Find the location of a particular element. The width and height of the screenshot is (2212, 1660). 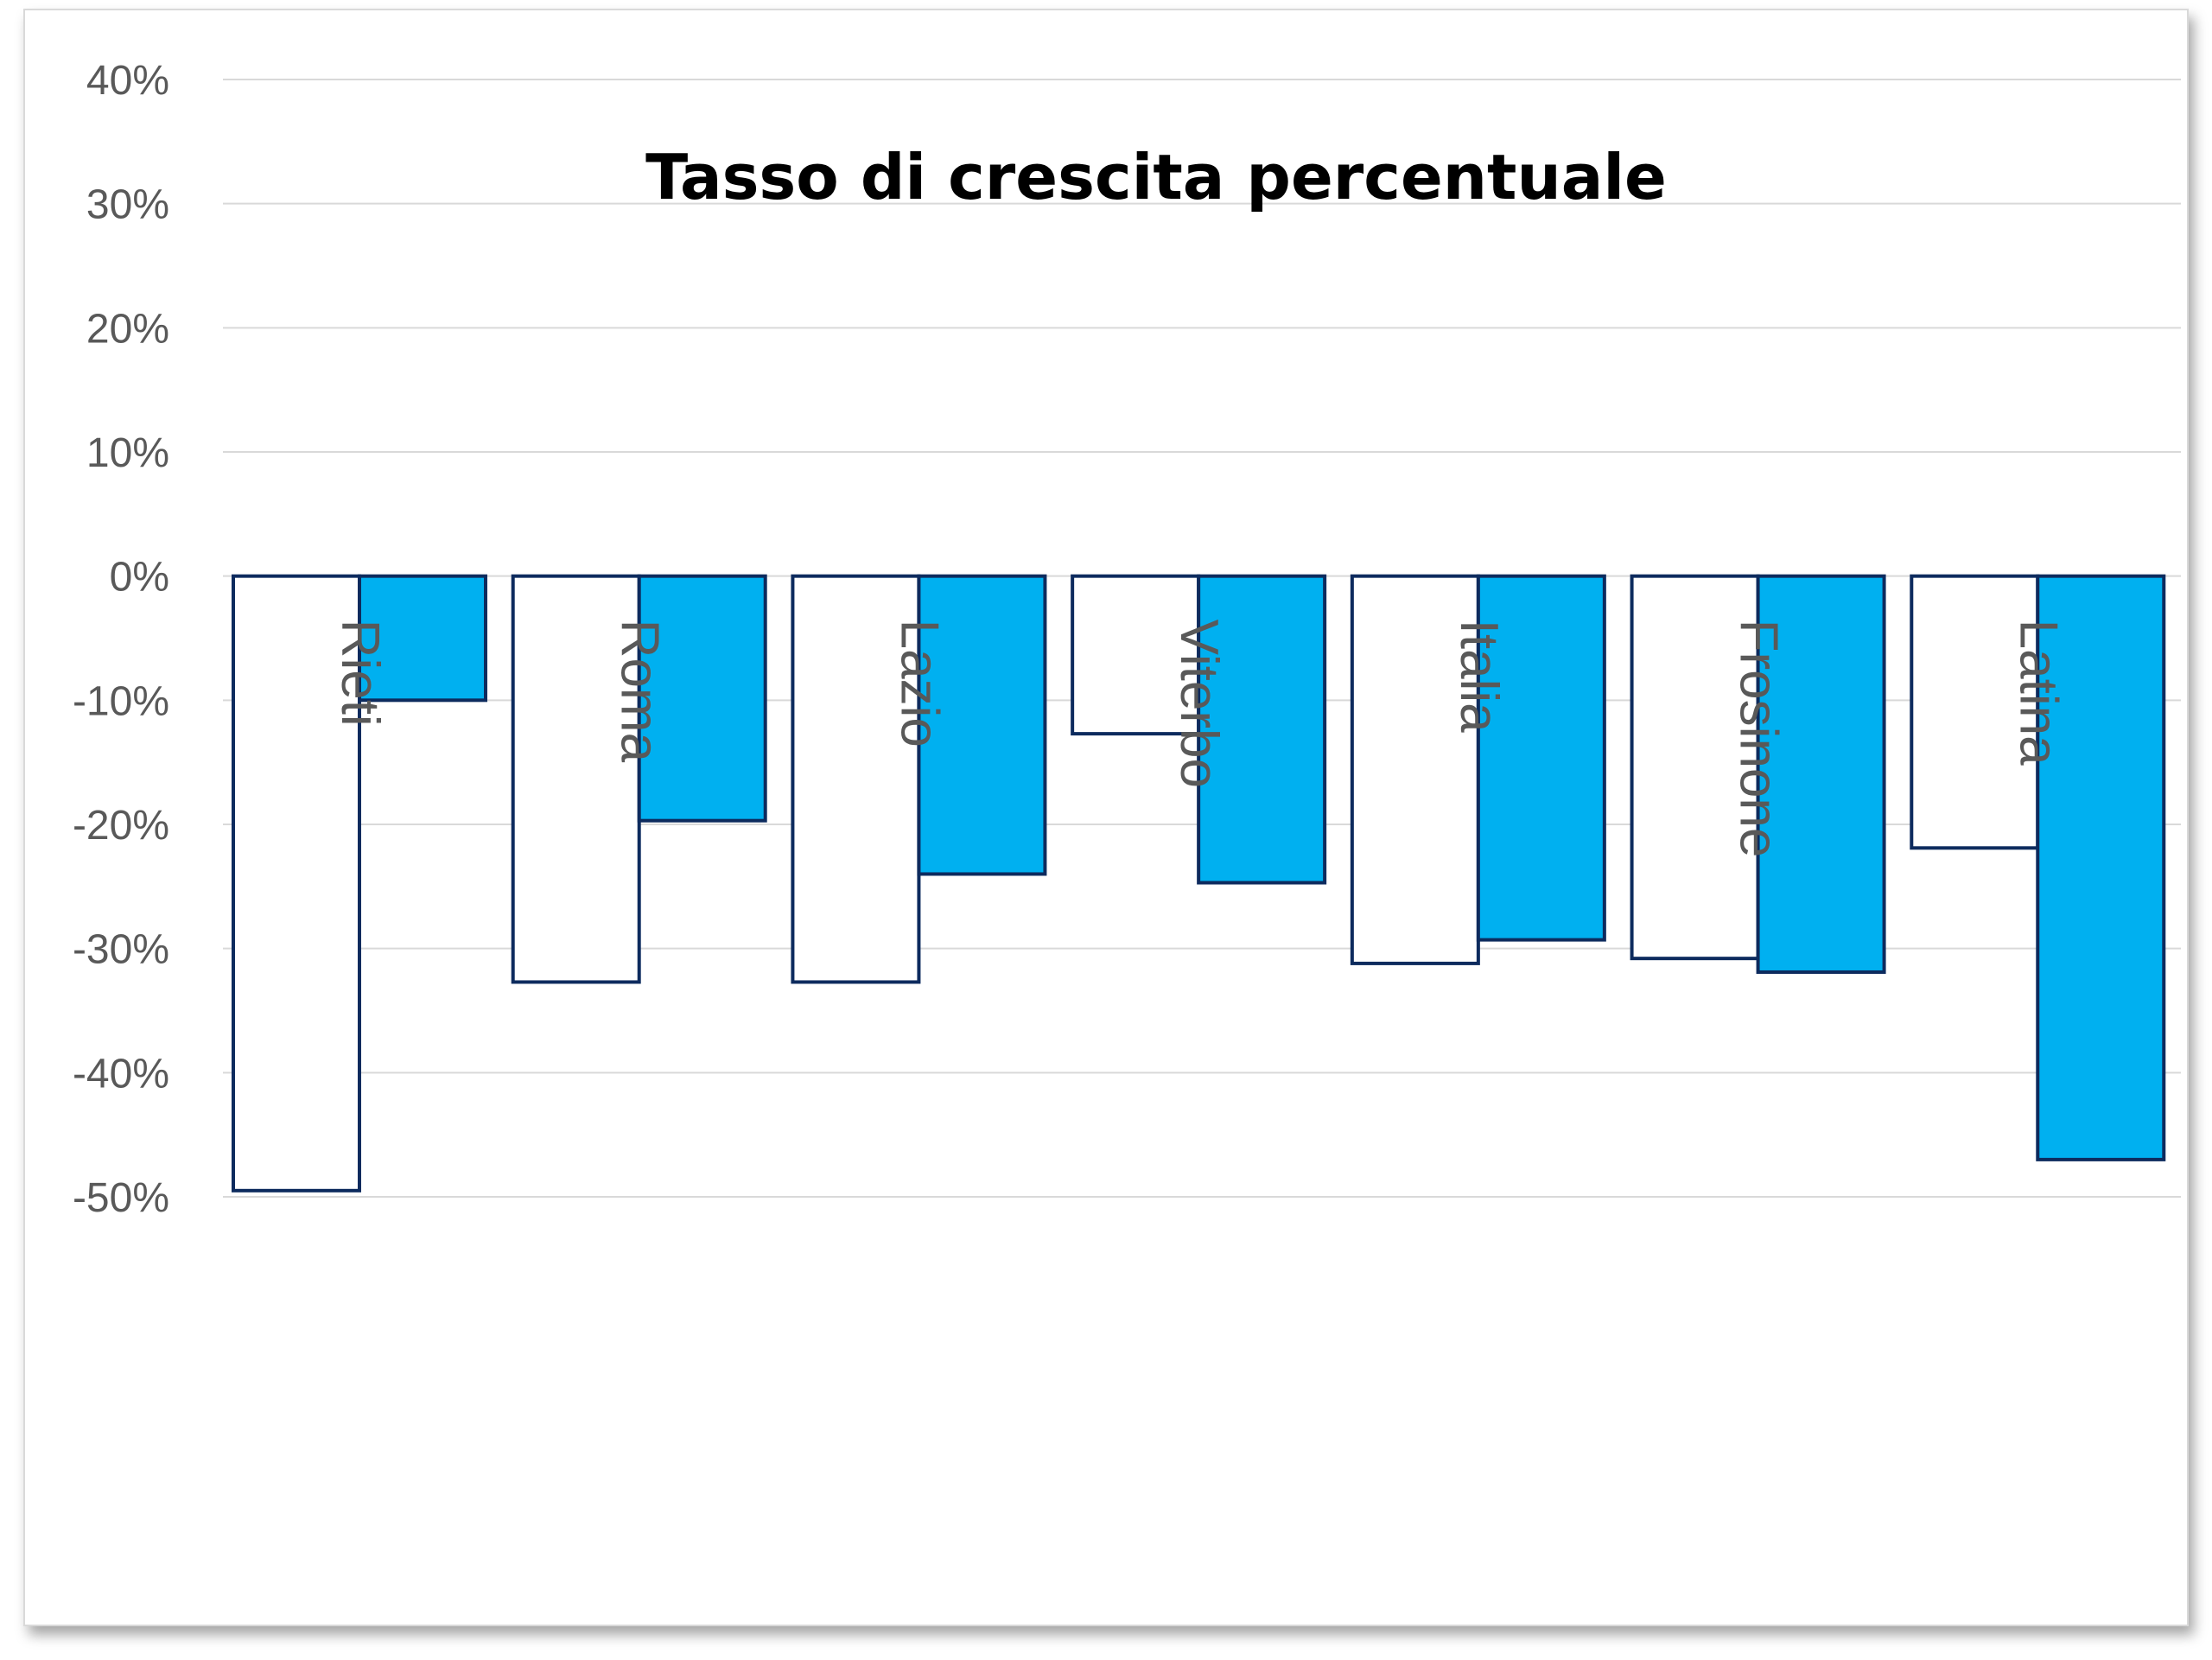

y-tick-label: 40% is located at coordinates (127, 81).